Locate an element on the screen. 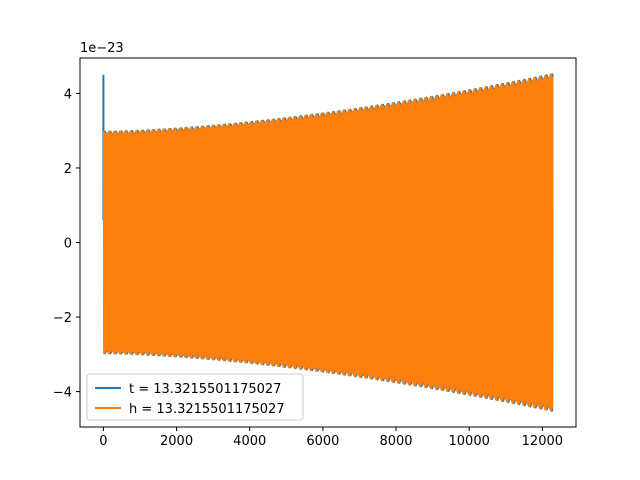 Image resolution: width=640 pixels, height=480 pixels. x-tick-label: 12000 is located at coordinates (542, 441).